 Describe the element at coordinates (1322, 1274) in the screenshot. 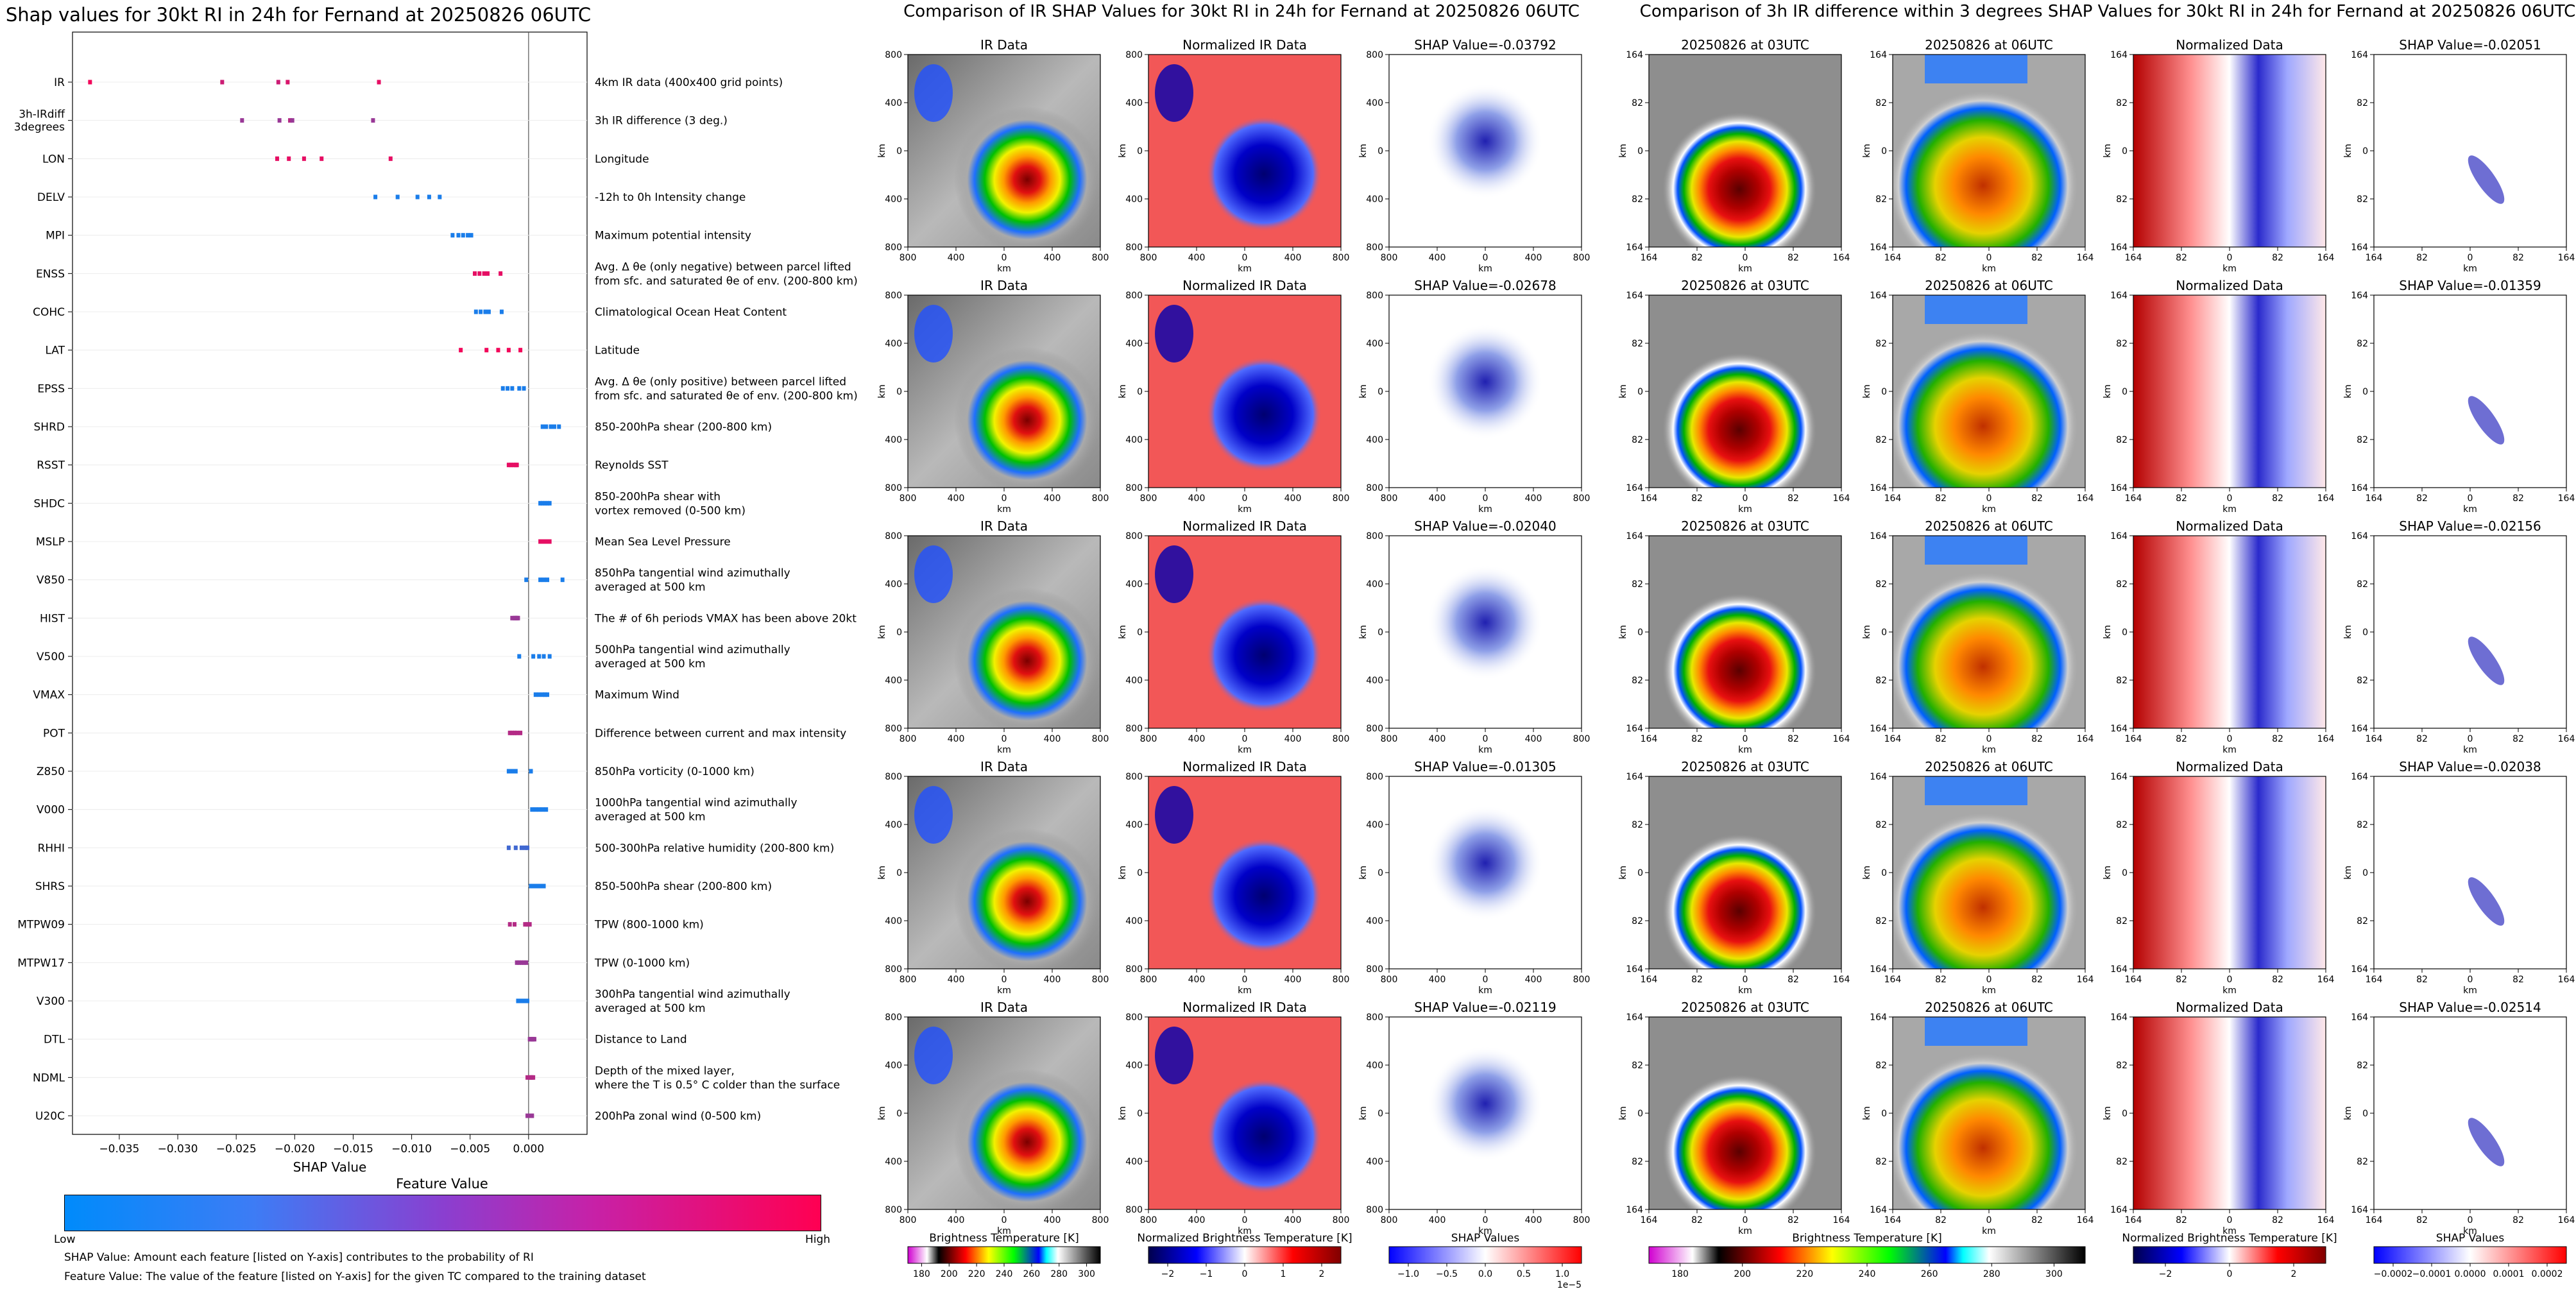

I see `colorbar-tick-label: 2` at that location.